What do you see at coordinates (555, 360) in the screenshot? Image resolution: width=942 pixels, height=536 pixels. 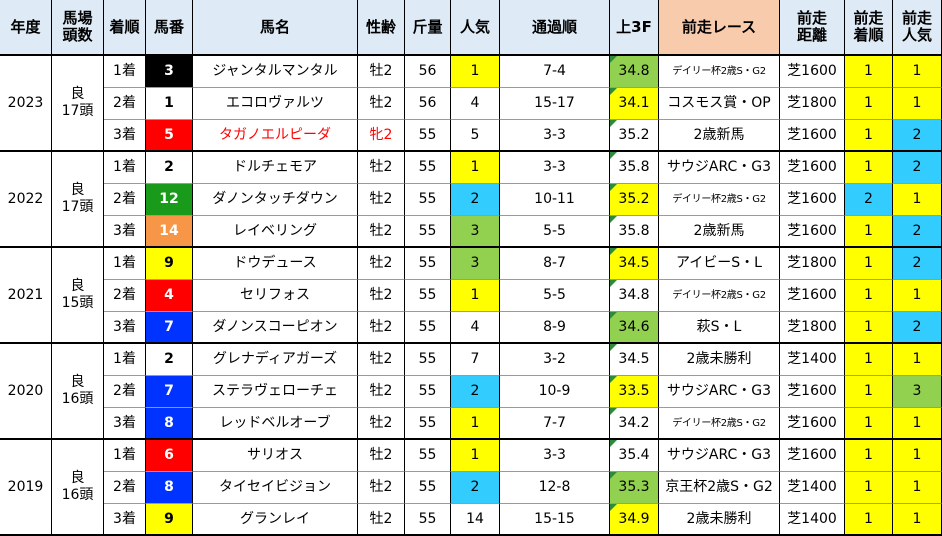 I see `passing-order: 3-2` at bounding box center [555, 360].